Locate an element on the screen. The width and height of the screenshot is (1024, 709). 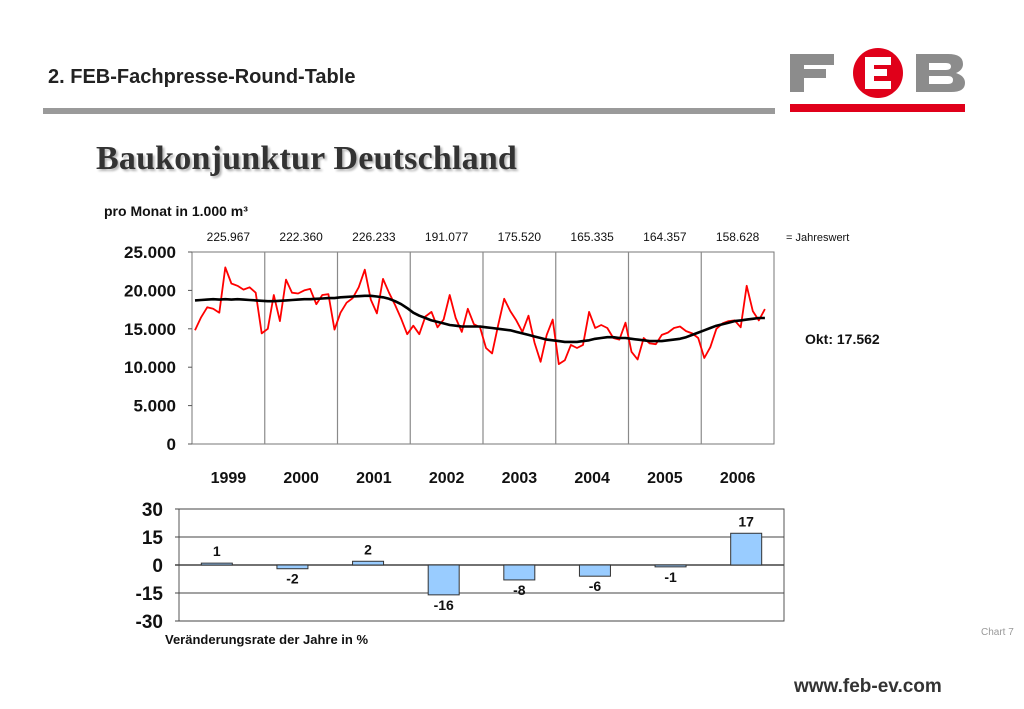
y-tick-label: 10.000 is located at coordinates (150, 367).